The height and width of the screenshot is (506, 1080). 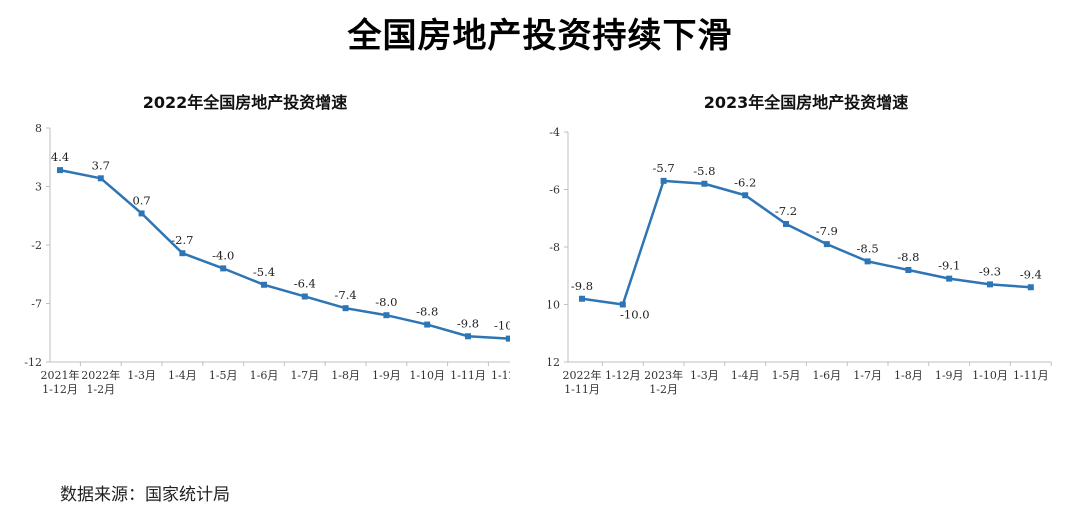 I want to click on chart-title: 2023年全国房地产投资增速, so click(x=806, y=102).